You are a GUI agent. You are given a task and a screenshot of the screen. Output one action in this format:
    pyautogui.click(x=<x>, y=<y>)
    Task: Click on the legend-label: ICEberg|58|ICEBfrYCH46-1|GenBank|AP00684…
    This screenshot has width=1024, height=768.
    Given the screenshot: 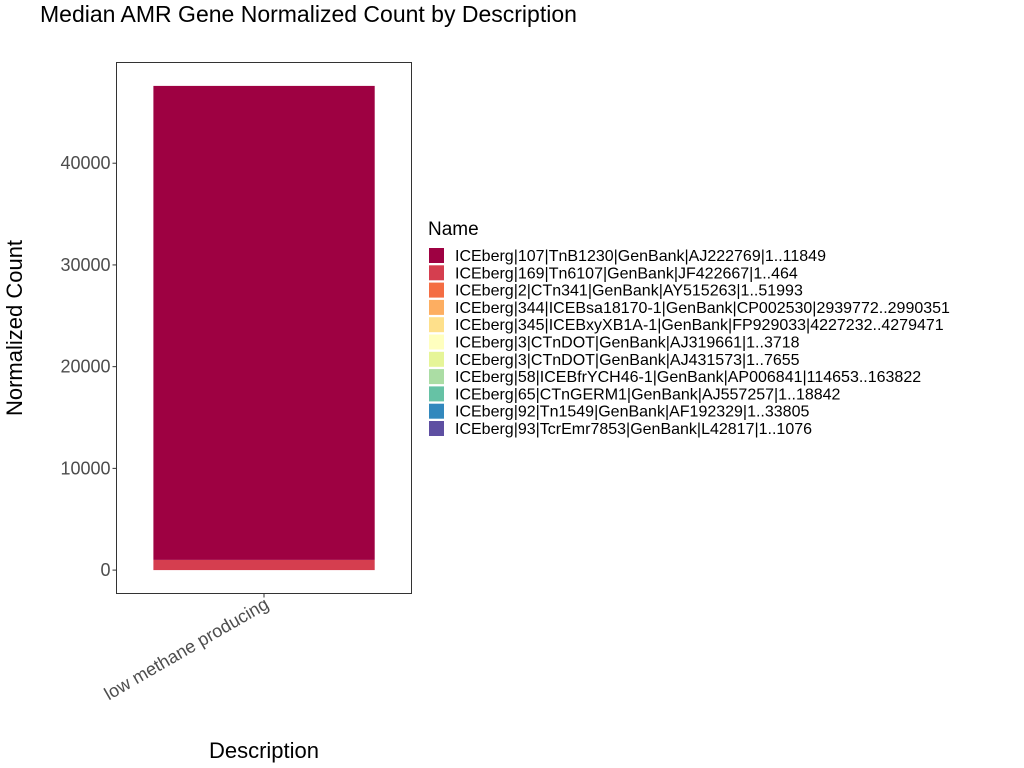 What is the action you would take?
    pyautogui.click(x=688, y=377)
    